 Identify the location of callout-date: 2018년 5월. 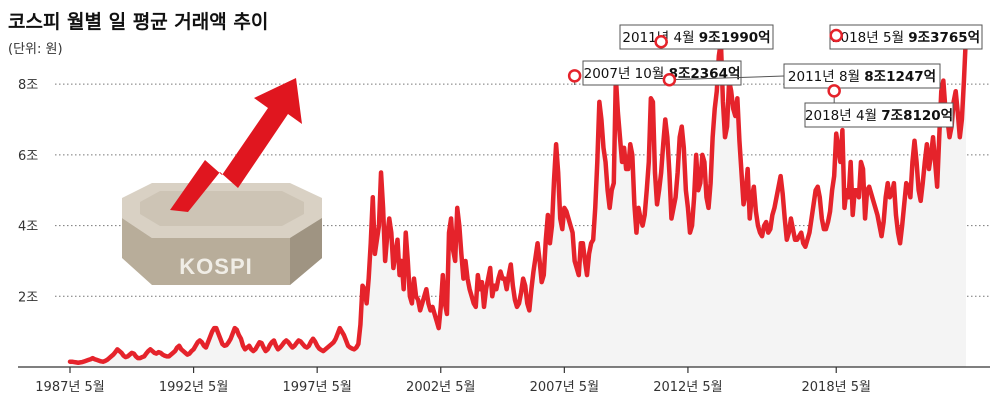
(870, 38).